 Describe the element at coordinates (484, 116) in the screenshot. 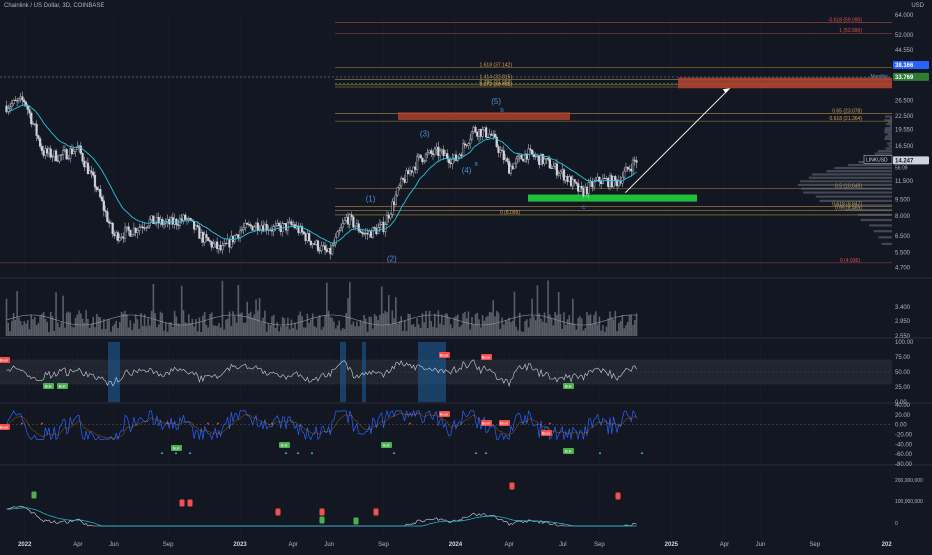

I see `zone-resistance-mid` at that location.